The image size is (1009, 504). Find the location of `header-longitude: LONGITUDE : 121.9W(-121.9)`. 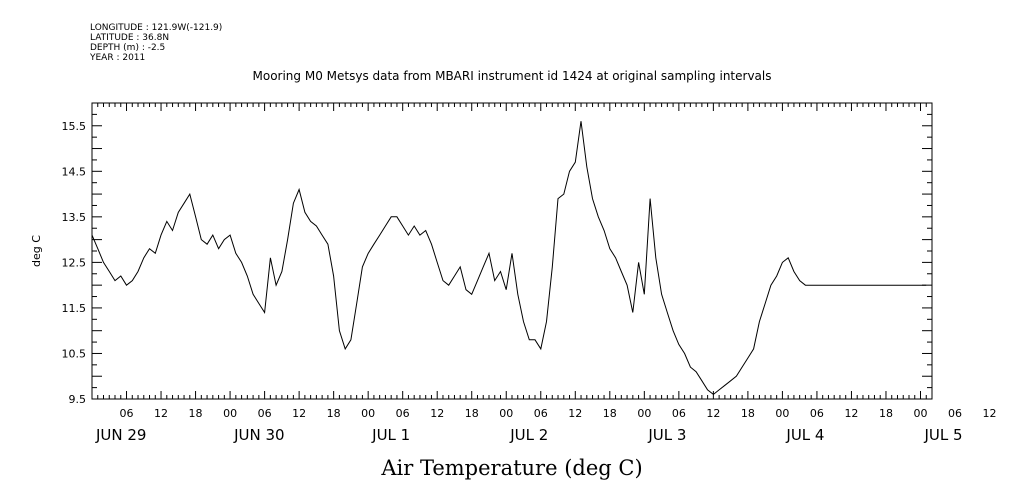

header-longitude: LONGITUDE : 121.9W(-121.9) is located at coordinates (156, 28).